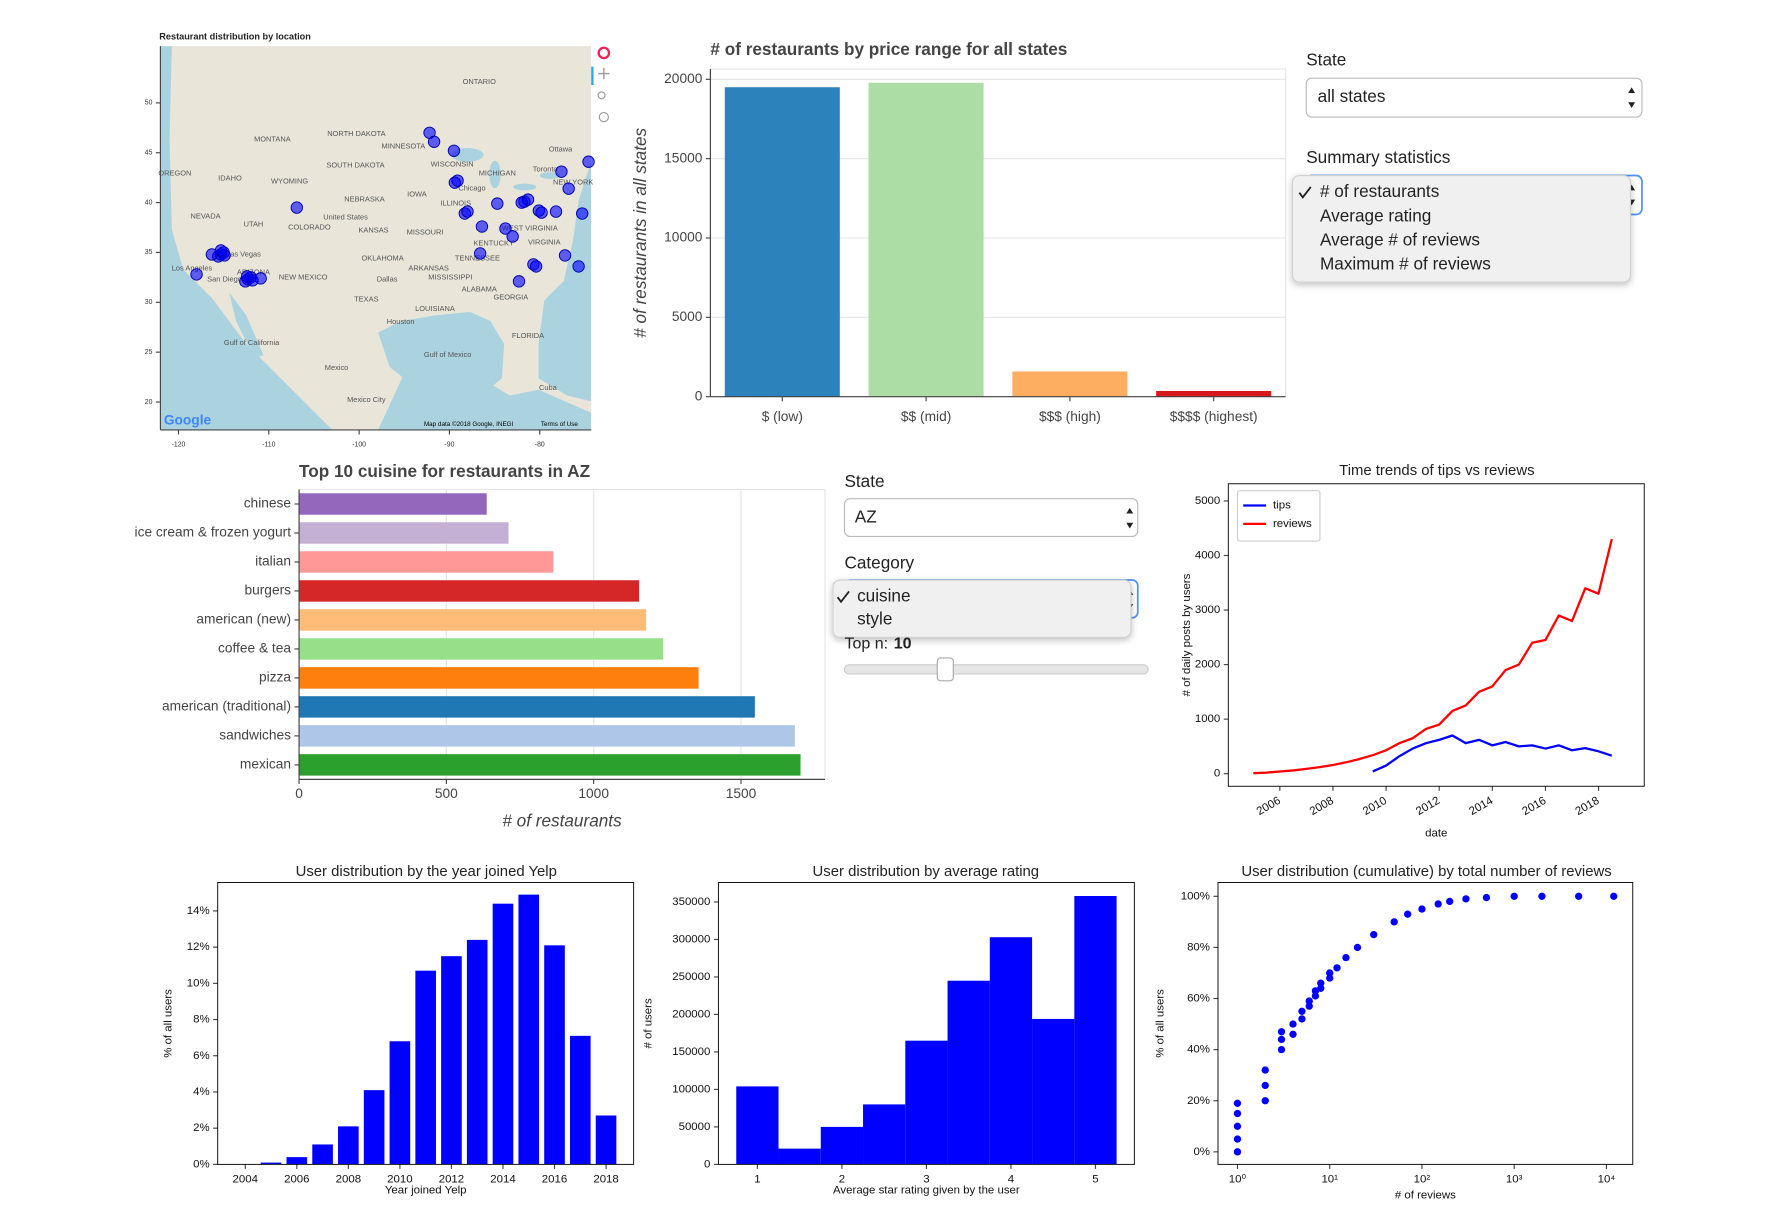  Describe the element at coordinates (428, 267) in the screenshot. I see `map-place-label: ARKANSAS` at that location.